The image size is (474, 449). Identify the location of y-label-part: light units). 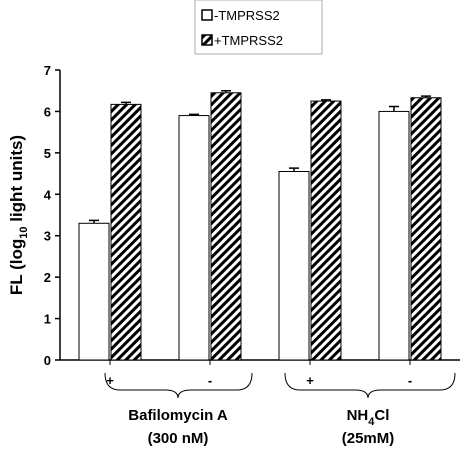
(16, 181).